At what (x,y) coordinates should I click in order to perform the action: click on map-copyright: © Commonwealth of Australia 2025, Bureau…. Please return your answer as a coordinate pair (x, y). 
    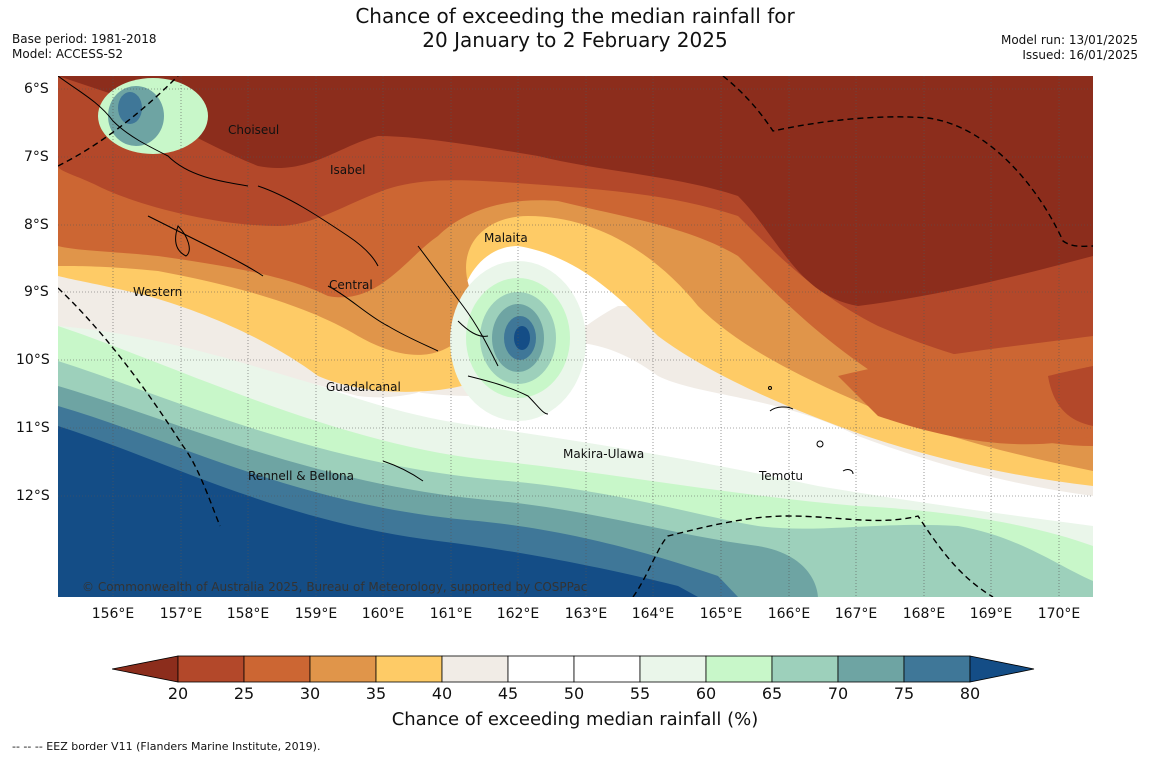
    Looking at the image, I should click on (334, 587).